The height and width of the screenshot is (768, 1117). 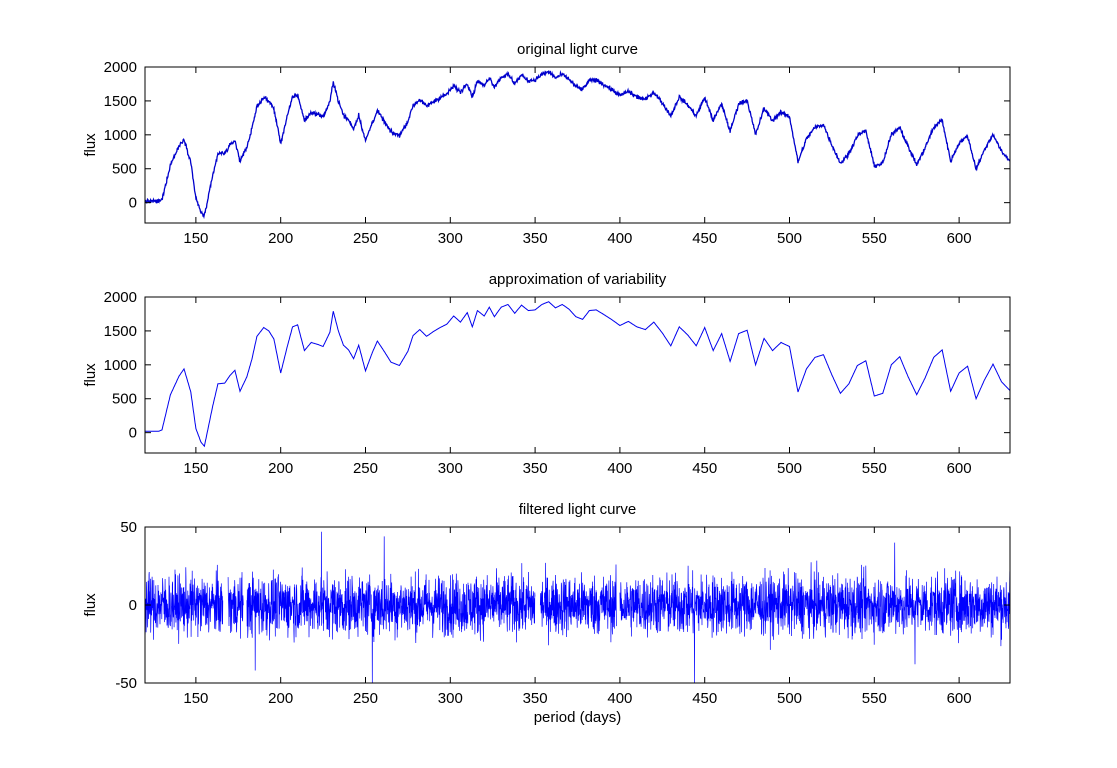 What do you see at coordinates (577, 49) in the screenshot?
I see `panel-title: original light curve` at bounding box center [577, 49].